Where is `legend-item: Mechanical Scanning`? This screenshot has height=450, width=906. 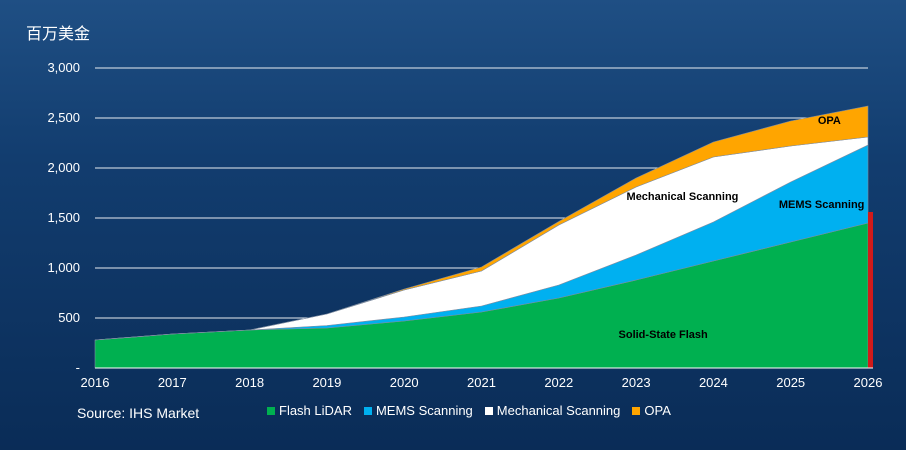 legend-item: Mechanical Scanning is located at coordinates (552, 410).